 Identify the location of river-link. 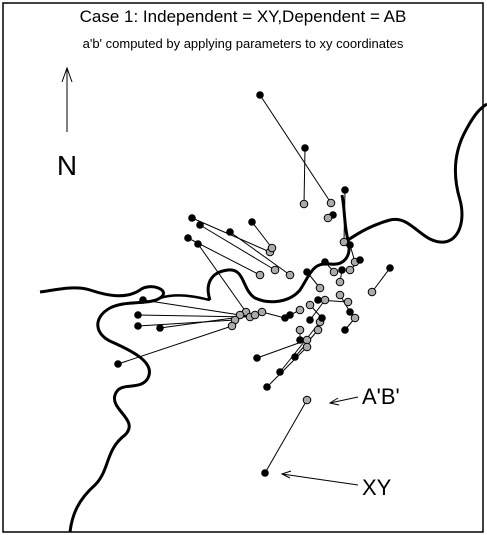
(185, 298).